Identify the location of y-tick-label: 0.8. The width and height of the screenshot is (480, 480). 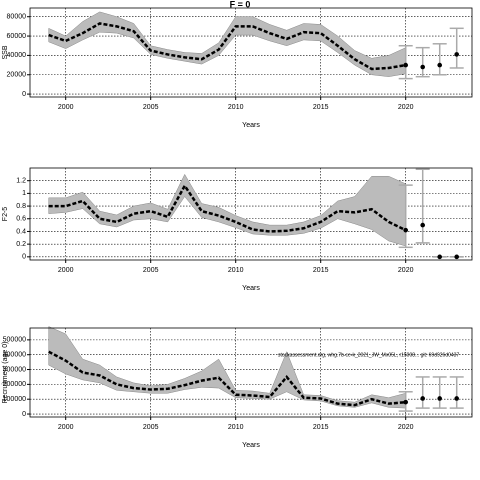
(21, 206).